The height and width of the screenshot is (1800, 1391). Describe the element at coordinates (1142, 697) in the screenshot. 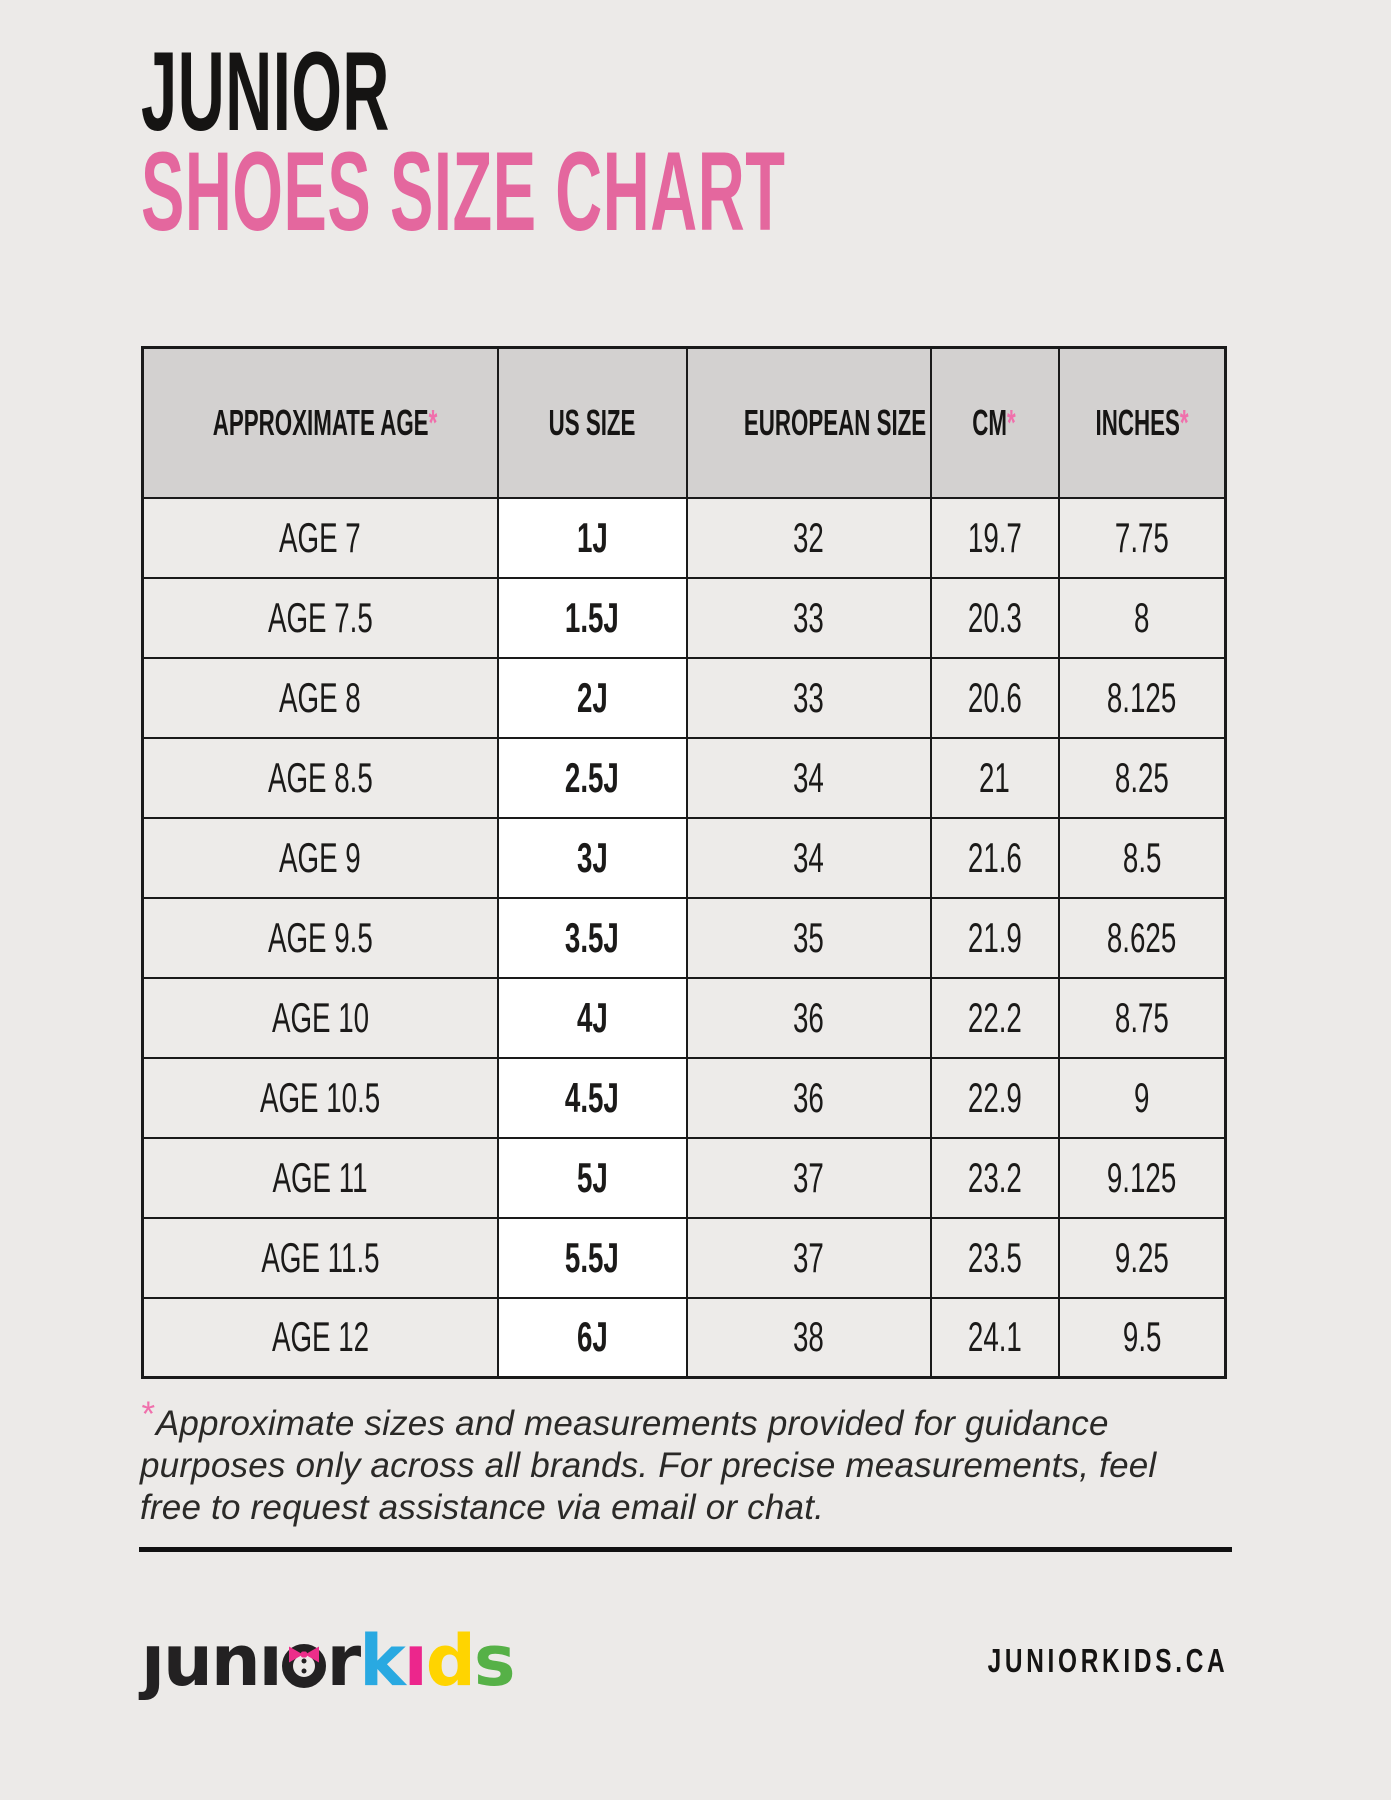

I see `cell-inches: 8.125` at that location.